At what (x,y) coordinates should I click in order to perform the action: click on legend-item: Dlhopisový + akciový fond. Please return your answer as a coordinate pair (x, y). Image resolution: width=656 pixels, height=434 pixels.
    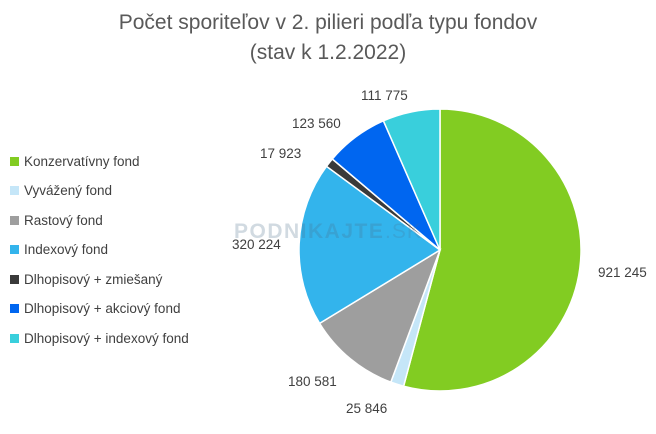
    Looking at the image, I should click on (99, 309).